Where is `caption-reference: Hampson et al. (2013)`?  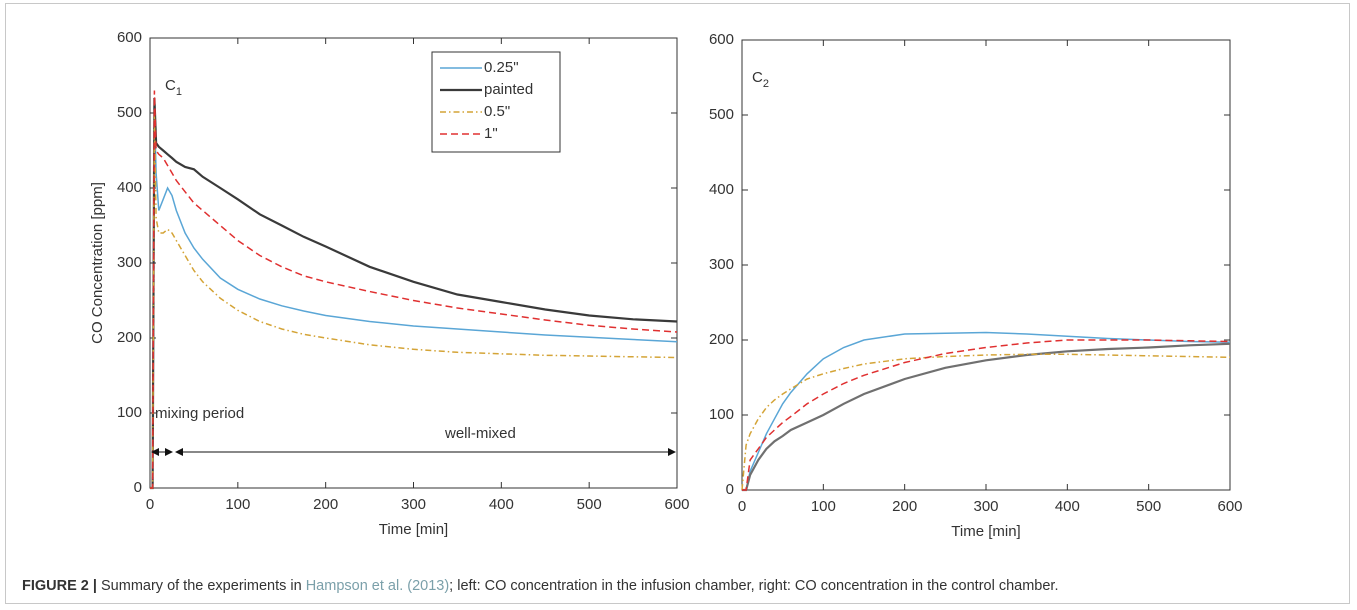 caption-reference: Hampson et al. (2013) is located at coordinates (377, 586).